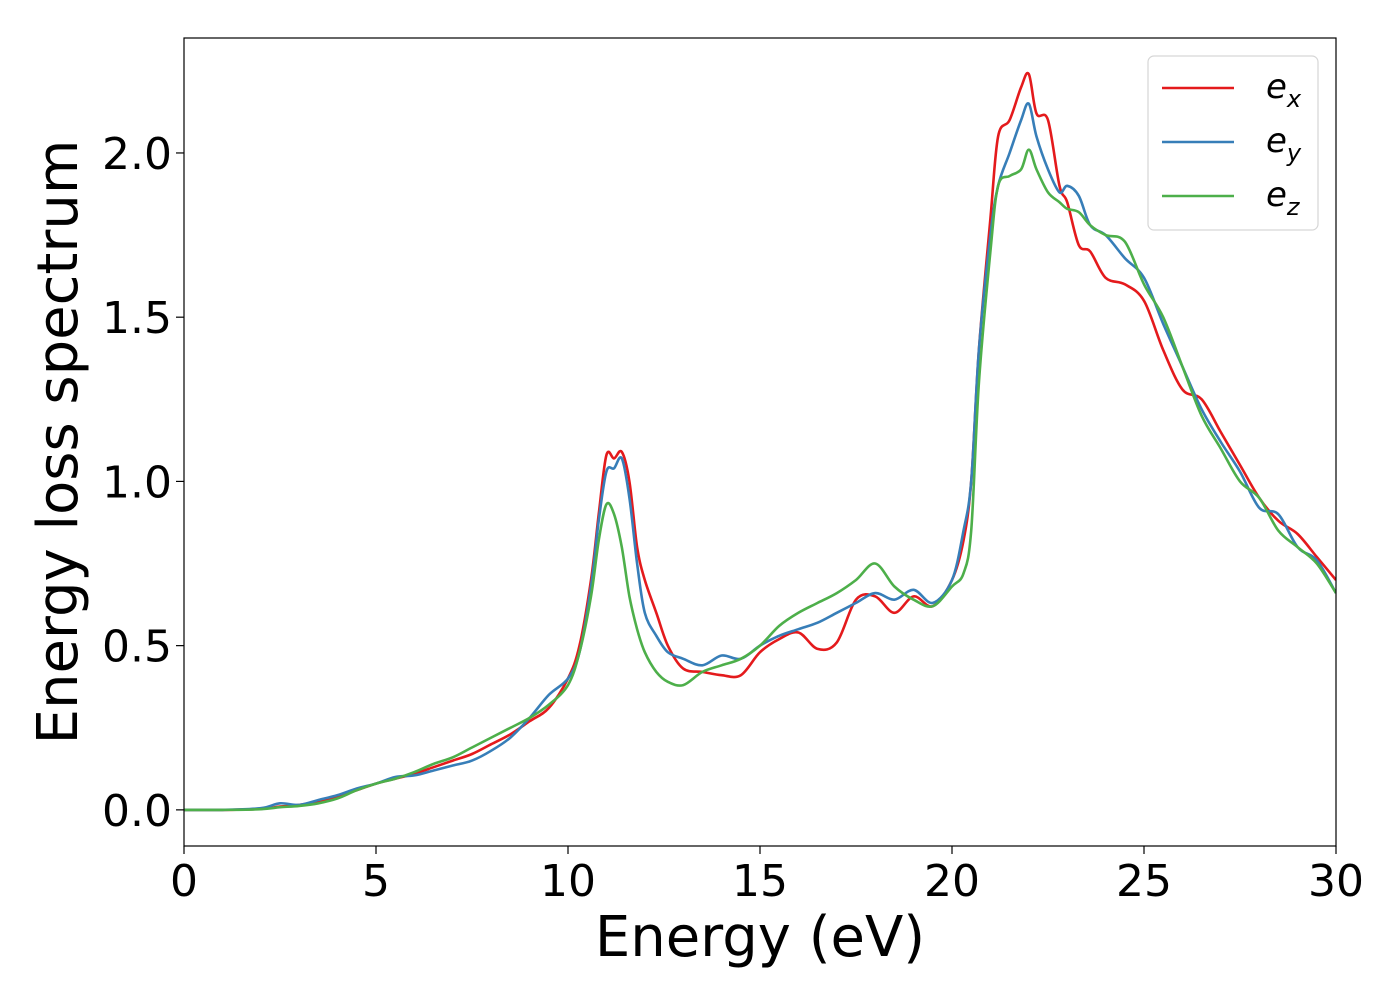 This screenshot has width=1400, height=1000. Describe the element at coordinates (1284, 144) in the screenshot. I see `legend-label-y: ey` at that location.